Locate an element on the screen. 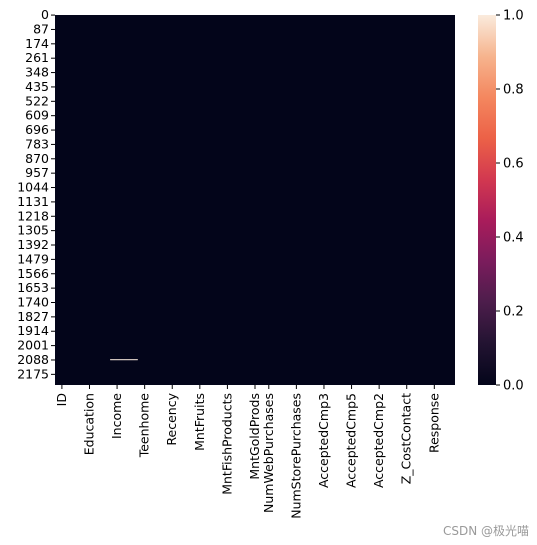  y-tick-label-13: 1131 is located at coordinates (33, 201).